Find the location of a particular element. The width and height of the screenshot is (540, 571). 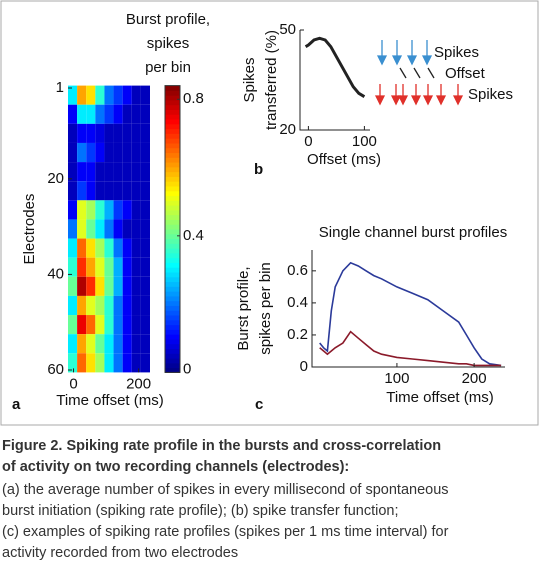

y-tick-label: 1 is located at coordinates (60, 87).